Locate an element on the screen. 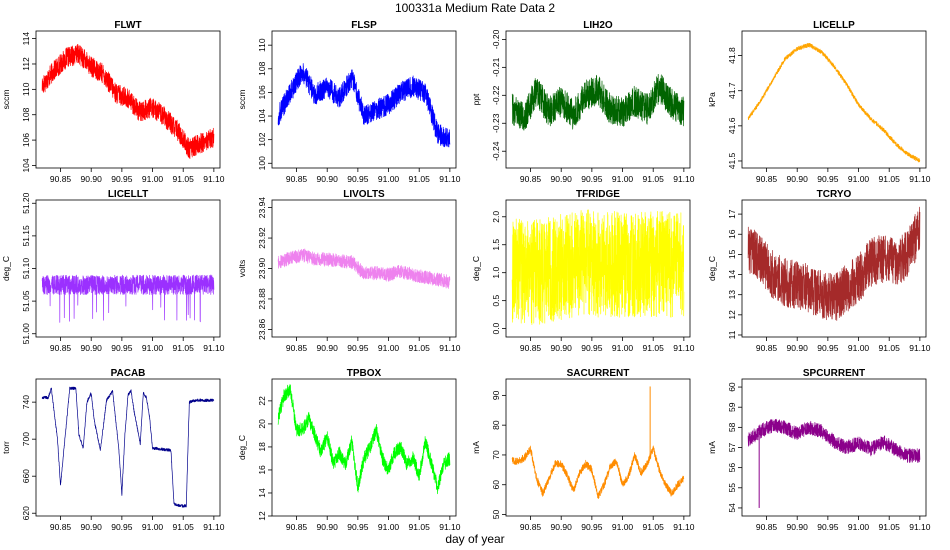 This screenshot has width=950, height=550. y-tick-label: 58 is located at coordinates (732, 427).